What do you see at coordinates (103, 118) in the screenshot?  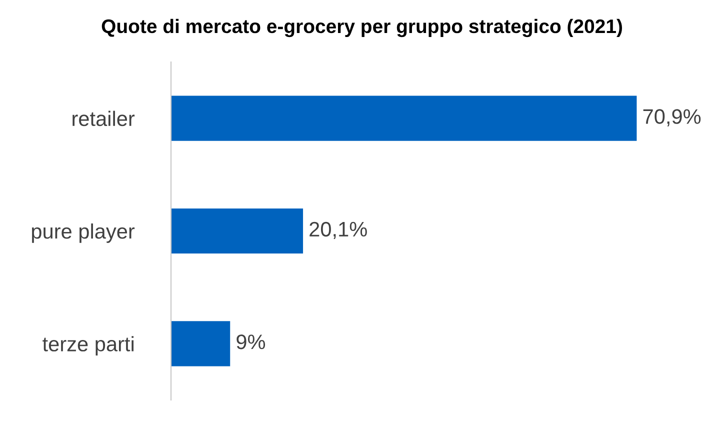 I see `y-tick-label: retailer` at bounding box center [103, 118].